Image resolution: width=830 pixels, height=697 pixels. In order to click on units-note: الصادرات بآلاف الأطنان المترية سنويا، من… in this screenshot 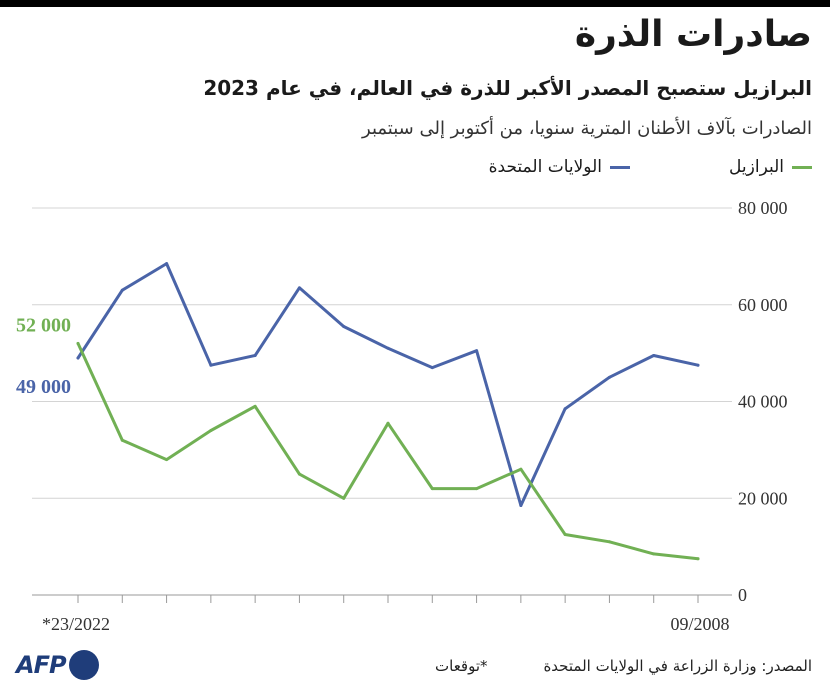, I will do `click(587, 128)`.